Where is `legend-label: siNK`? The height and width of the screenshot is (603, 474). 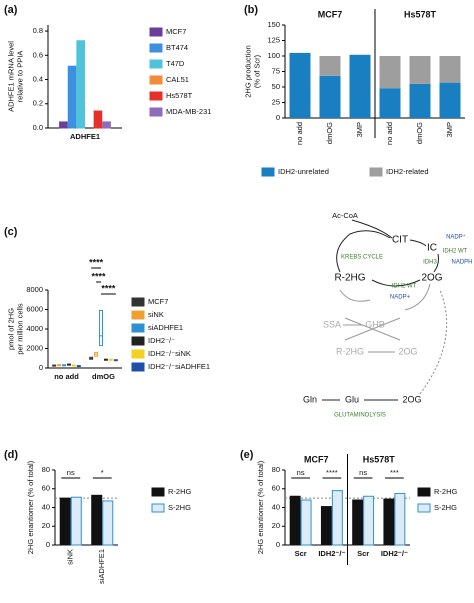 legend-label: siNK is located at coordinates (156, 314).